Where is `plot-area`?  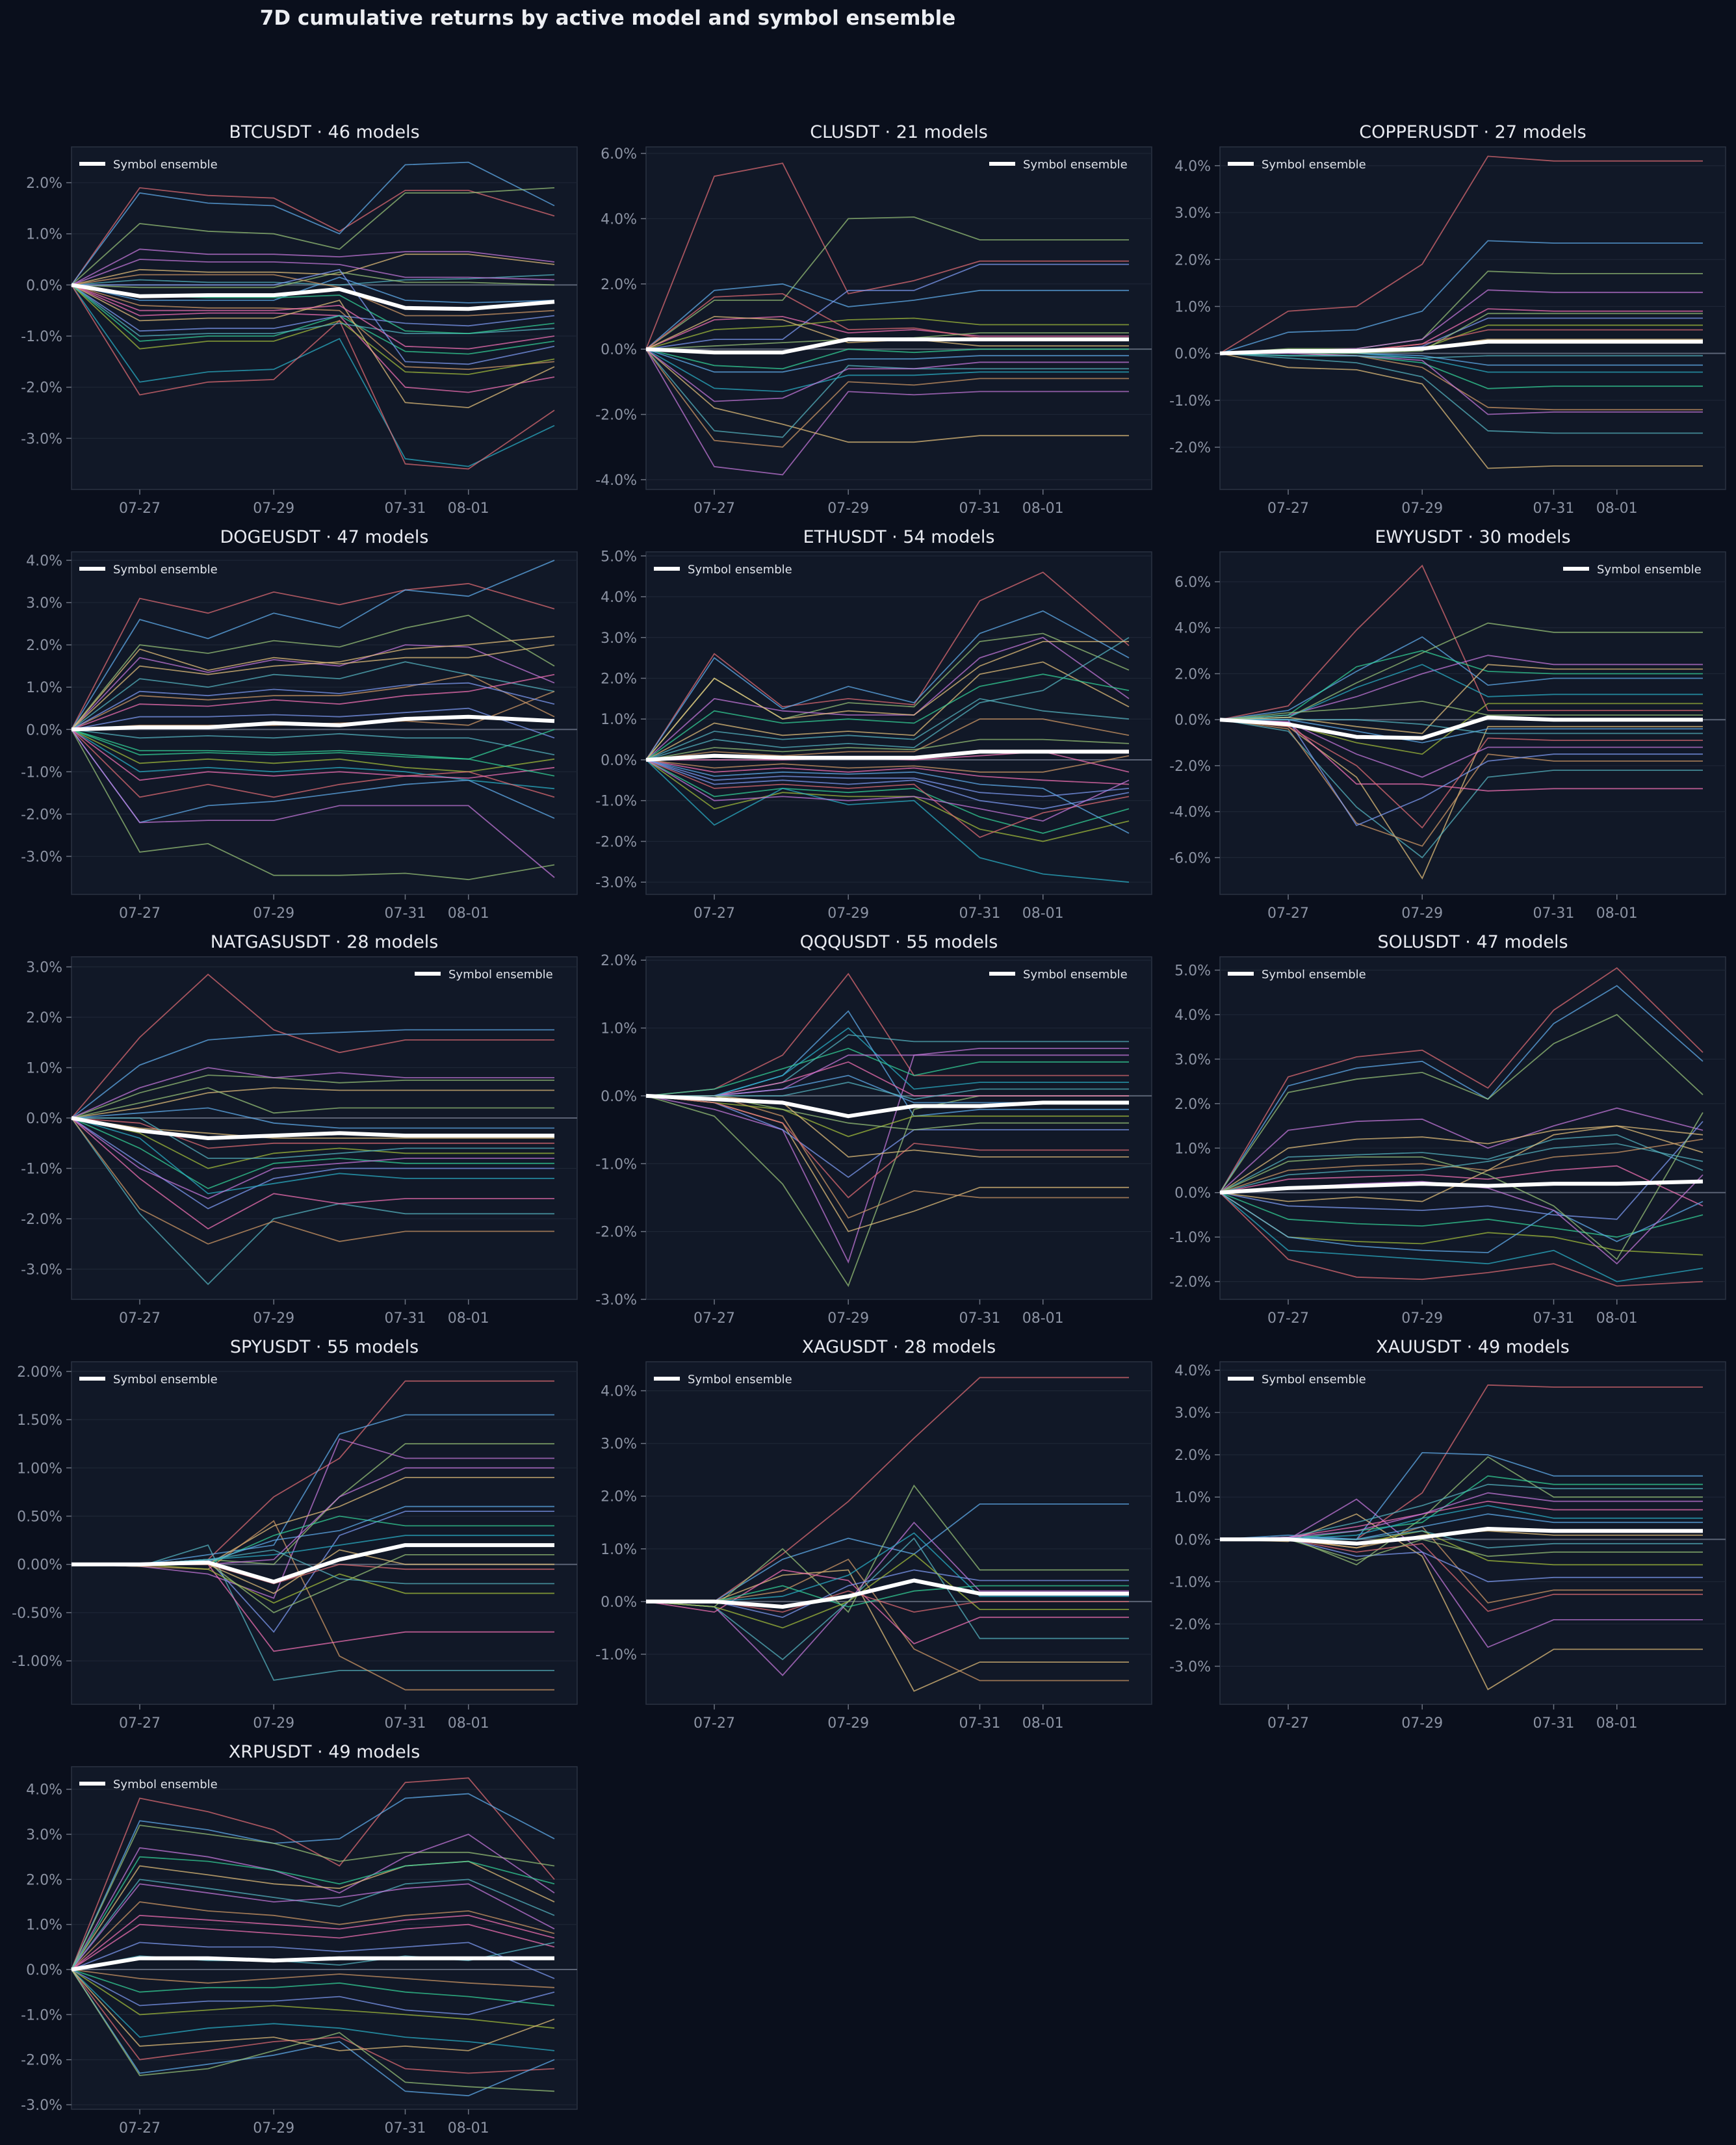
plot-area is located at coordinates (1472, 1128).